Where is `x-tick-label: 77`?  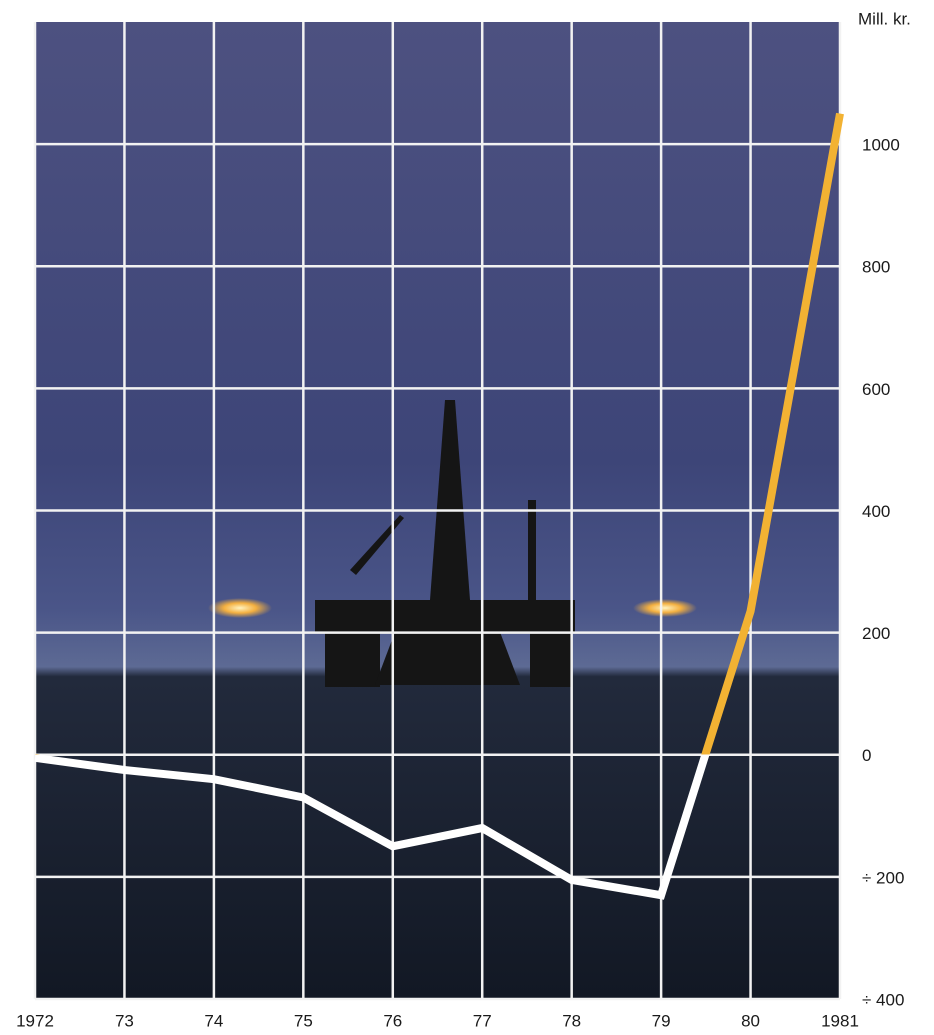 x-tick-label: 77 is located at coordinates (482, 1020).